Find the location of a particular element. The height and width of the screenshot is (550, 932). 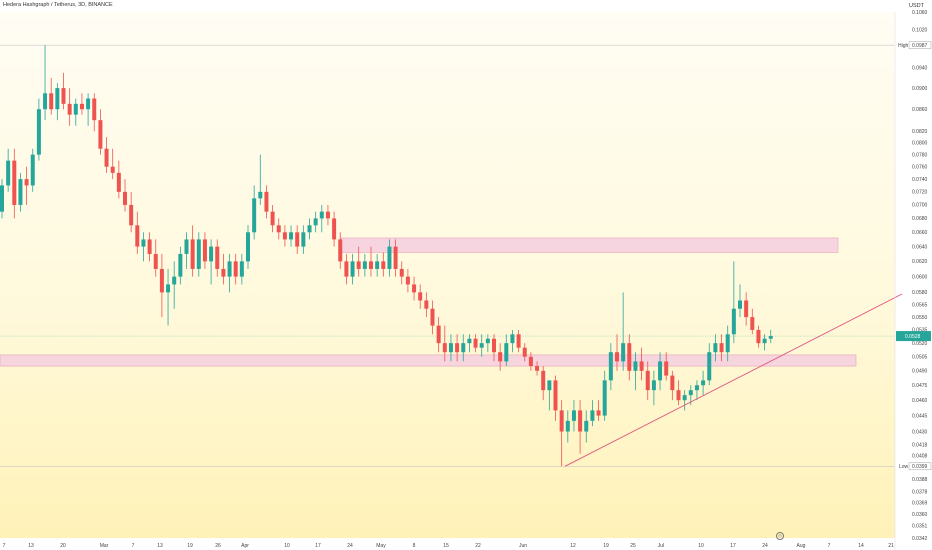

y-tick-label: 0.0740 is located at coordinates (920, 180).